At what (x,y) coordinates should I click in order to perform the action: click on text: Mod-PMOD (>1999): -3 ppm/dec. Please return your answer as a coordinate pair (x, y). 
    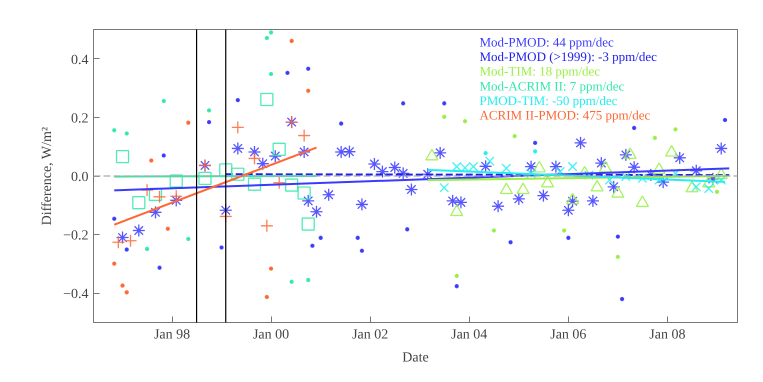
    Looking at the image, I should click on (569, 56).